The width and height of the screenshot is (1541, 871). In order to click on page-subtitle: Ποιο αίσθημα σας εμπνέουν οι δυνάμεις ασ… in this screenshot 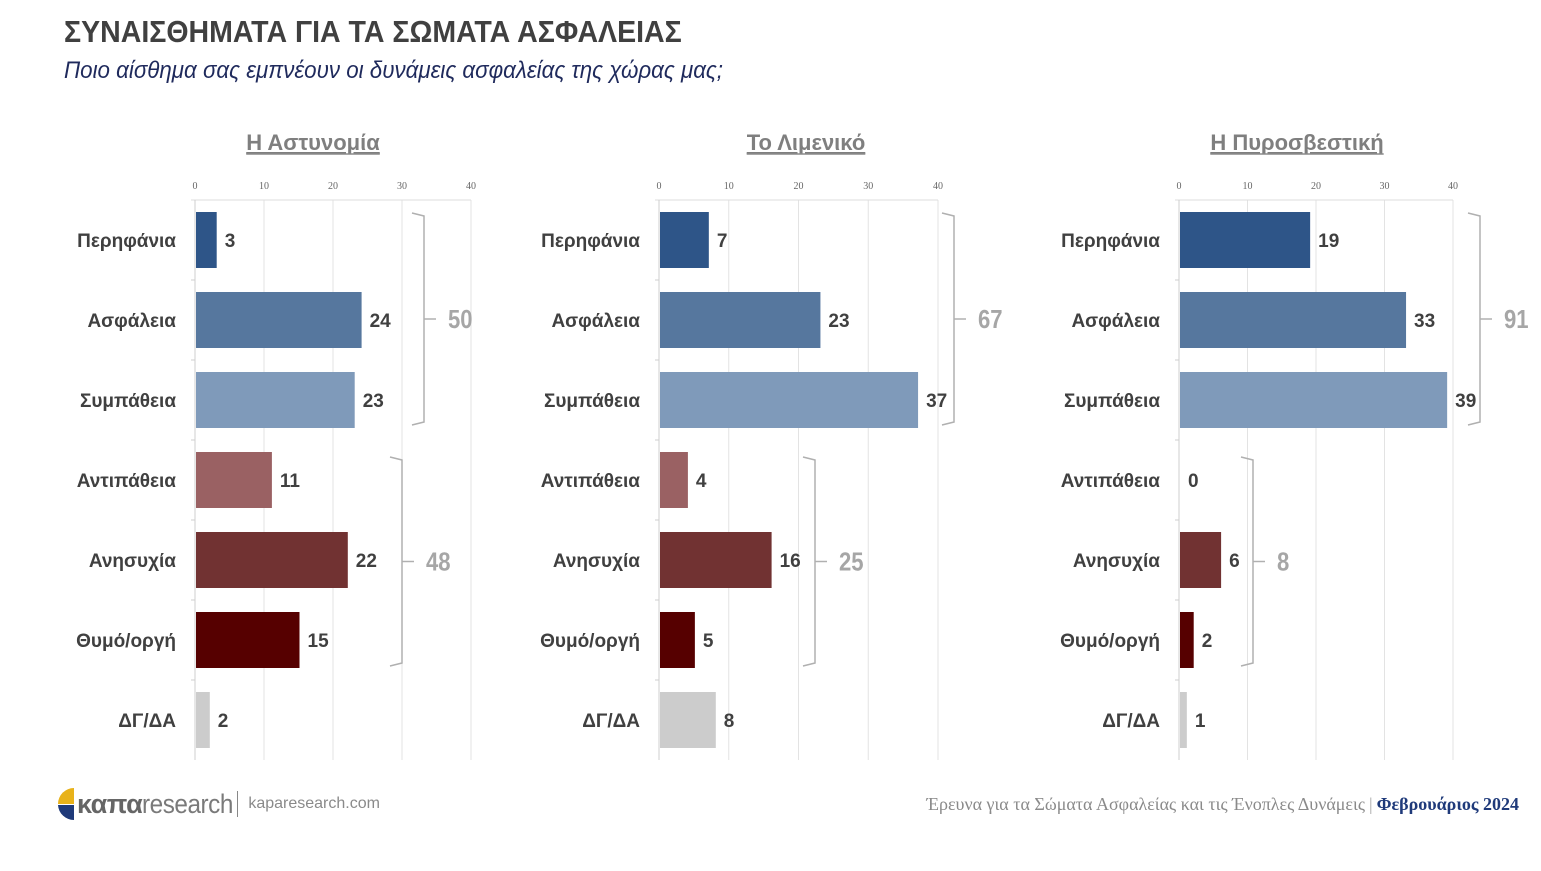, I will do `click(393, 70)`.